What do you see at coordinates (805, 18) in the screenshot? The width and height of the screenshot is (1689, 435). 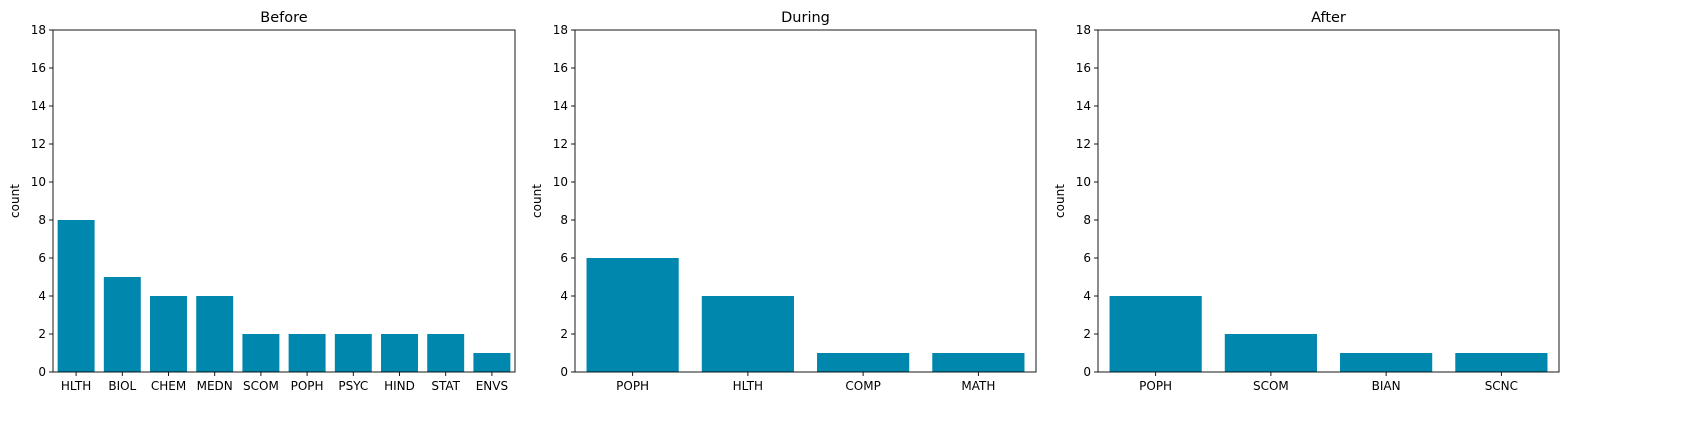 I see `chart-title: During` at bounding box center [805, 18].